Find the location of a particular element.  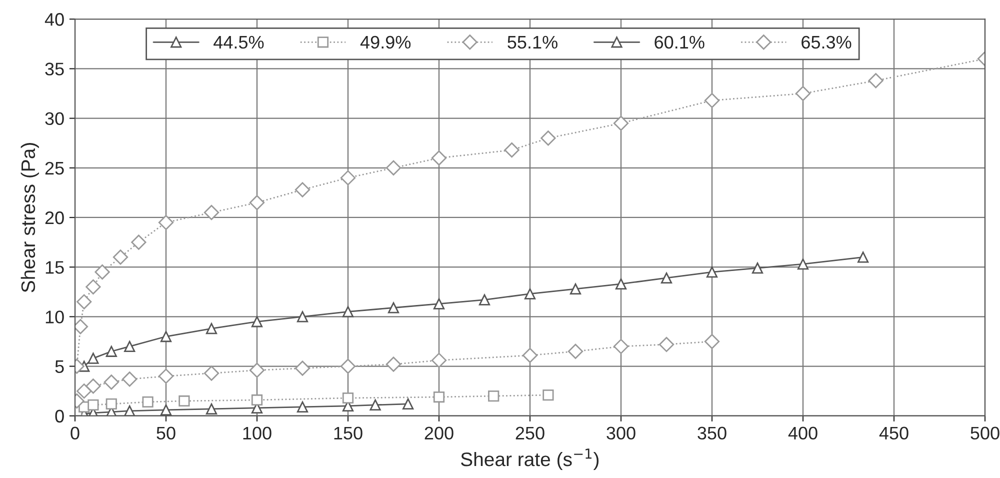

y-tick-label: 35 is located at coordinates (54, 69).